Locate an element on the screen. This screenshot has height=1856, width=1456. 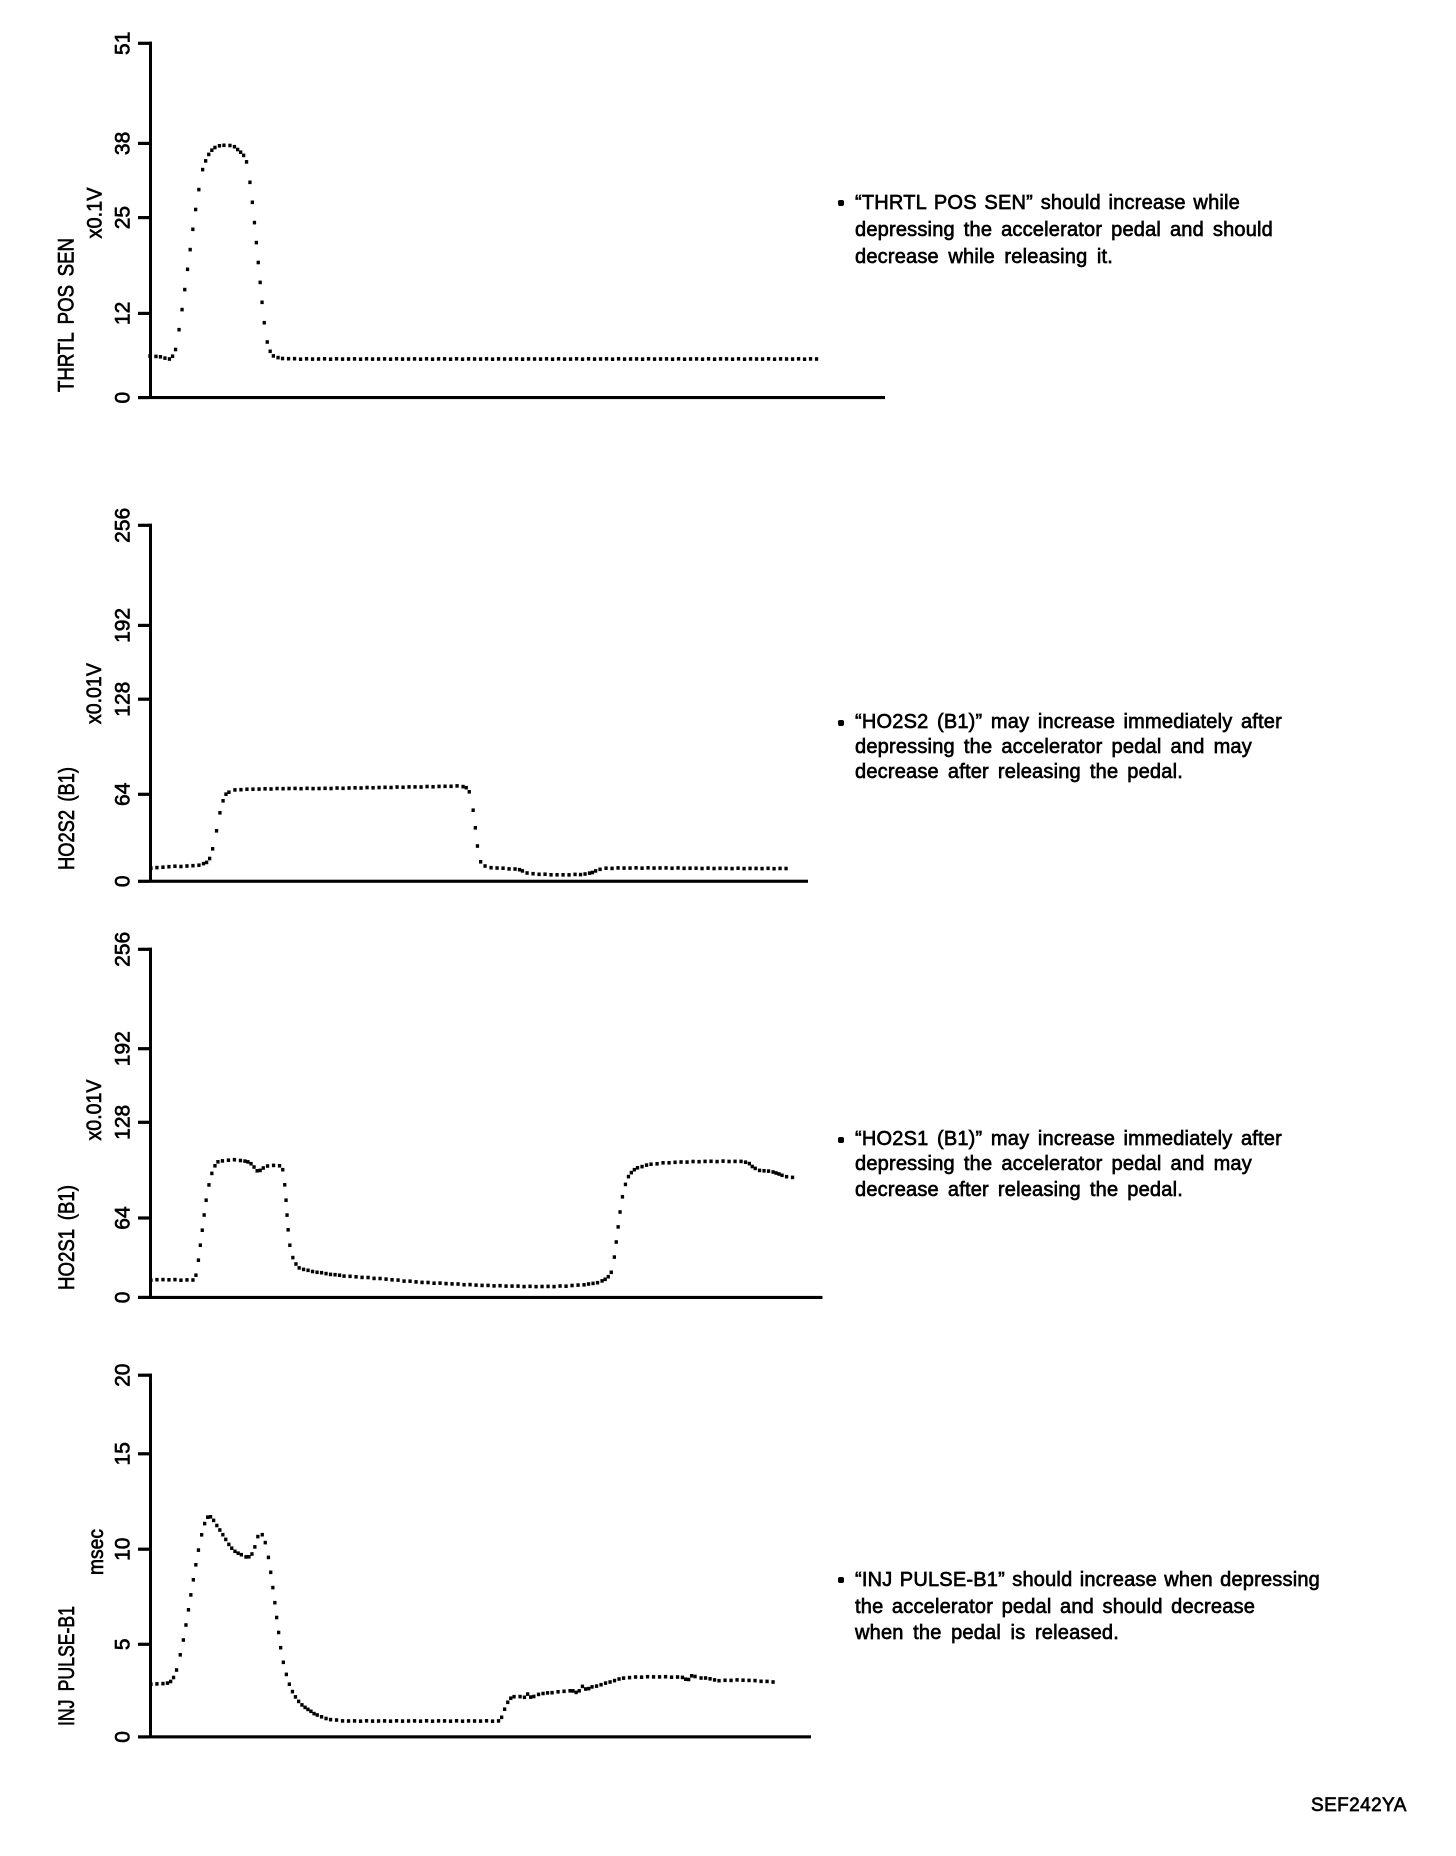
svg-text: 38 is located at coordinates (123, 143).